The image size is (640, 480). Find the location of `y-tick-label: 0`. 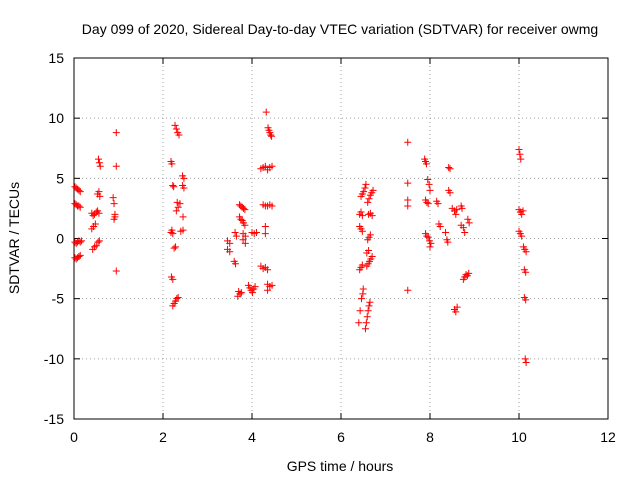

y-tick-label: 0 is located at coordinates (60, 239).